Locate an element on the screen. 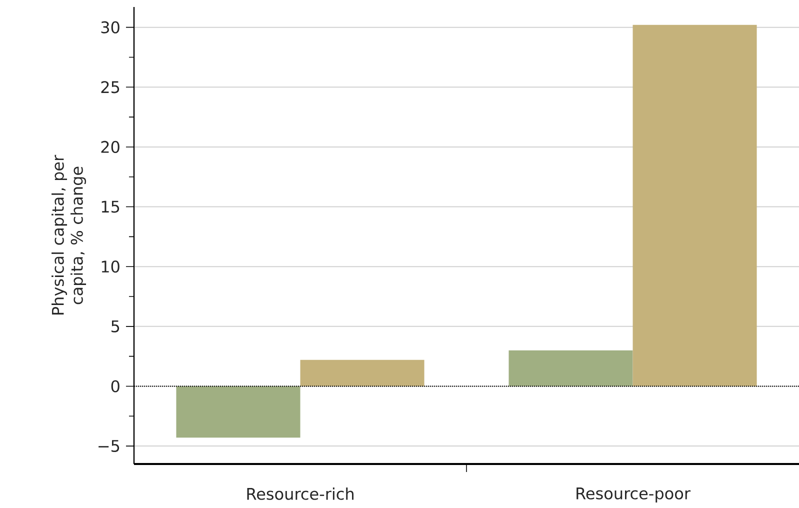  x-tick-label: Resource-poor is located at coordinates (633, 495).